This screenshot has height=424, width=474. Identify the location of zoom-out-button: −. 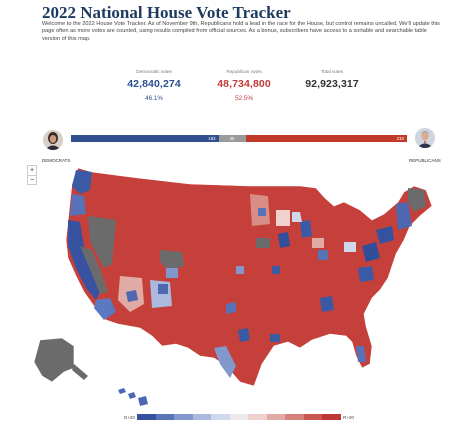
(32, 179).